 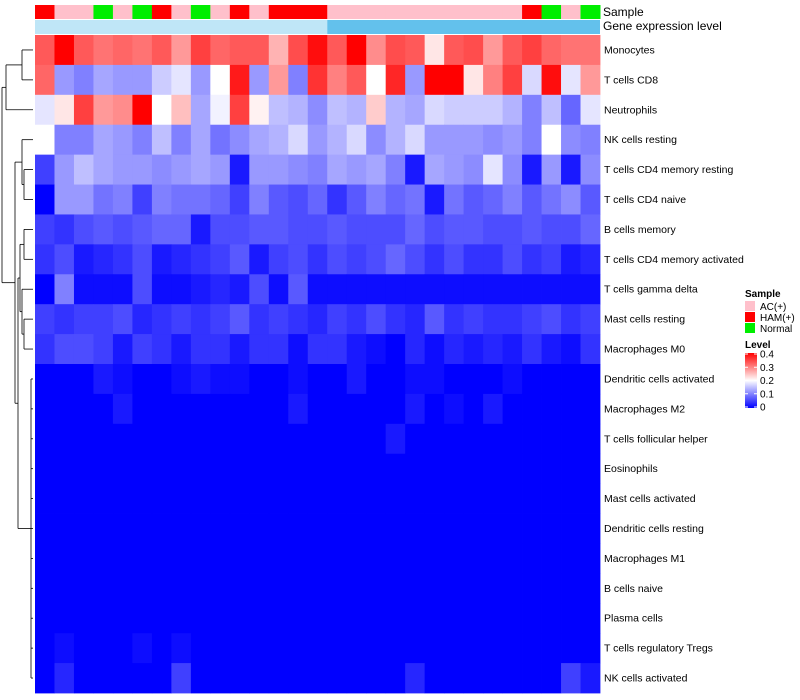 What do you see at coordinates (767, 368) in the screenshot?
I see `level-tick-label: 0.3` at bounding box center [767, 368].